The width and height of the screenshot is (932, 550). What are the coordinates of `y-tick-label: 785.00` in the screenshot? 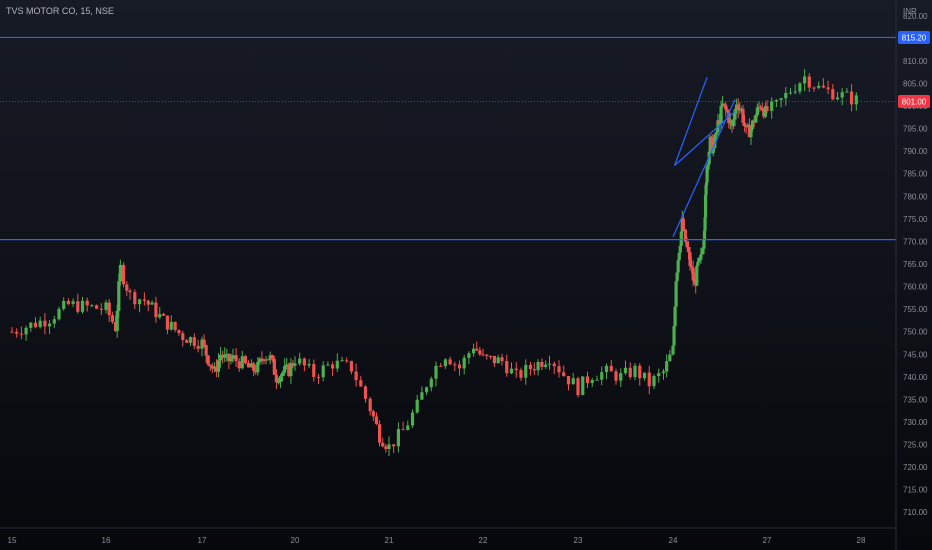 It's located at (915, 174).